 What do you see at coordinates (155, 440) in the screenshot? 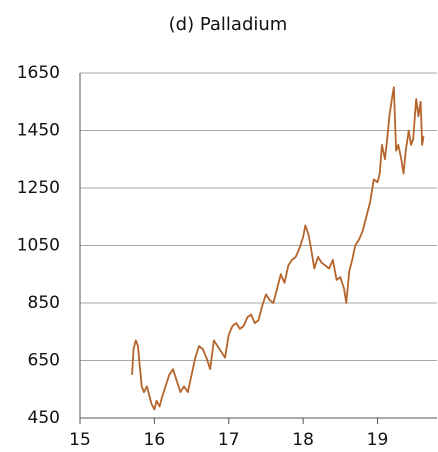
I see `x-tick-label: 16` at bounding box center [155, 440].